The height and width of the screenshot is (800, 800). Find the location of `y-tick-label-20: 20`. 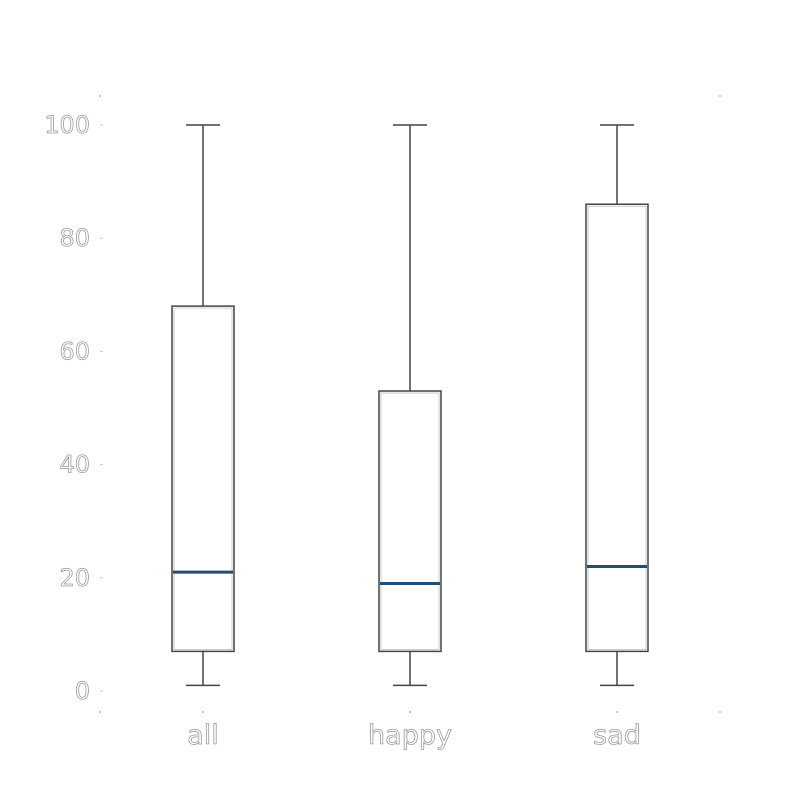

y-tick-label-20: 20 is located at coordinates (74, 578).